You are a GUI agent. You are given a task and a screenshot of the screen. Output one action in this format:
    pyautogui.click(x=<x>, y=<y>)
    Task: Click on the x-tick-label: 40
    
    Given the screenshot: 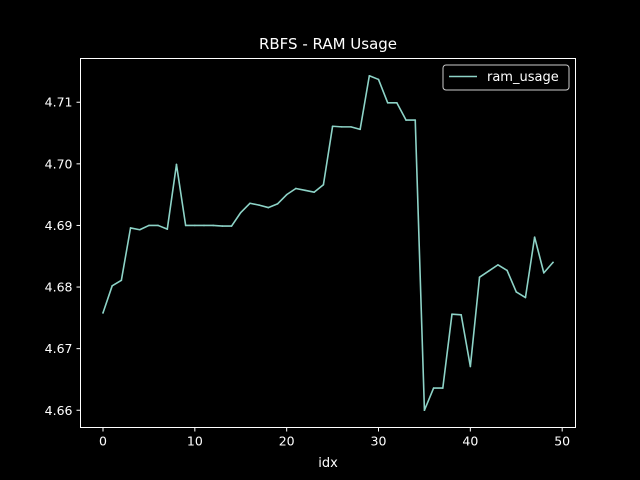 What is the action you would take?
    pyautogui.click(x=470, y=441)
    